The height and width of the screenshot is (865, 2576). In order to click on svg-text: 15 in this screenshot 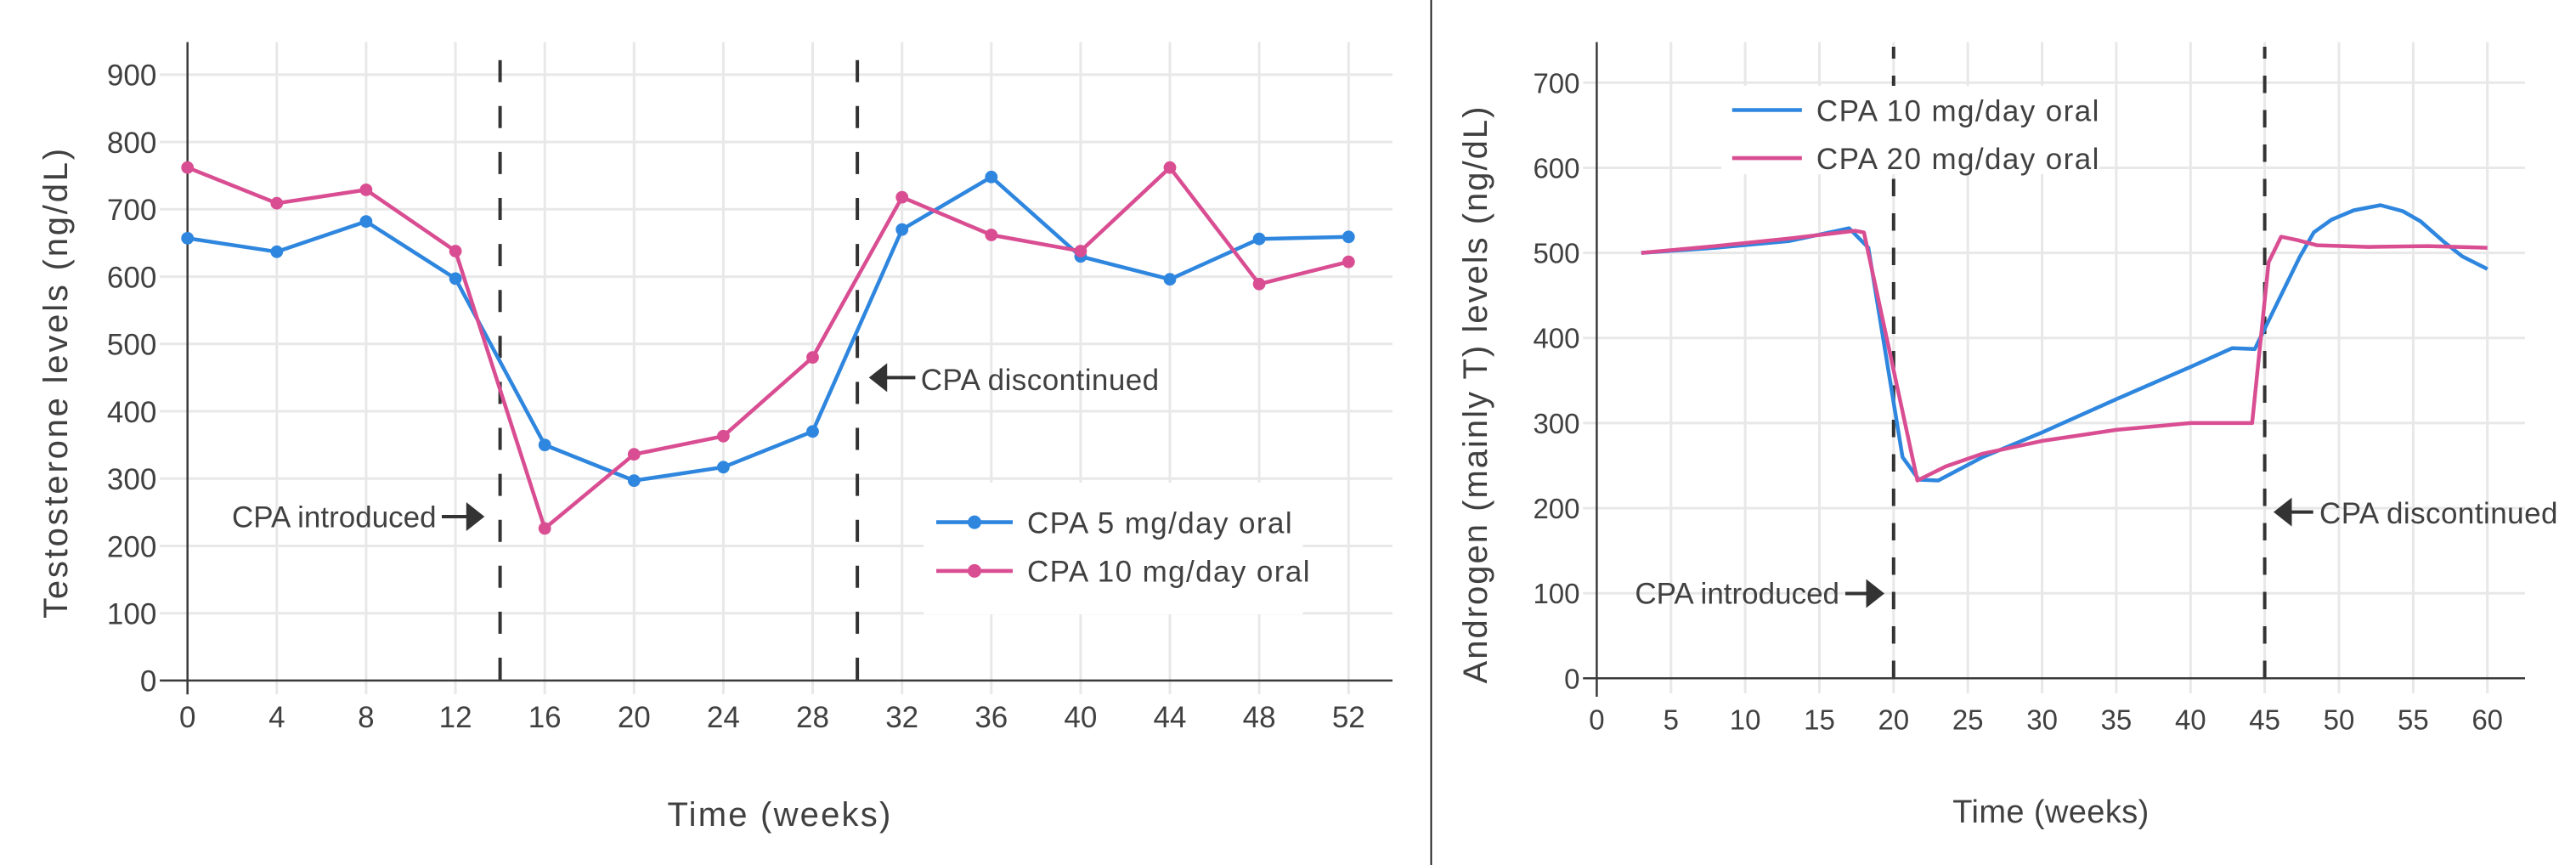, I will do `click(1819, 720)`.